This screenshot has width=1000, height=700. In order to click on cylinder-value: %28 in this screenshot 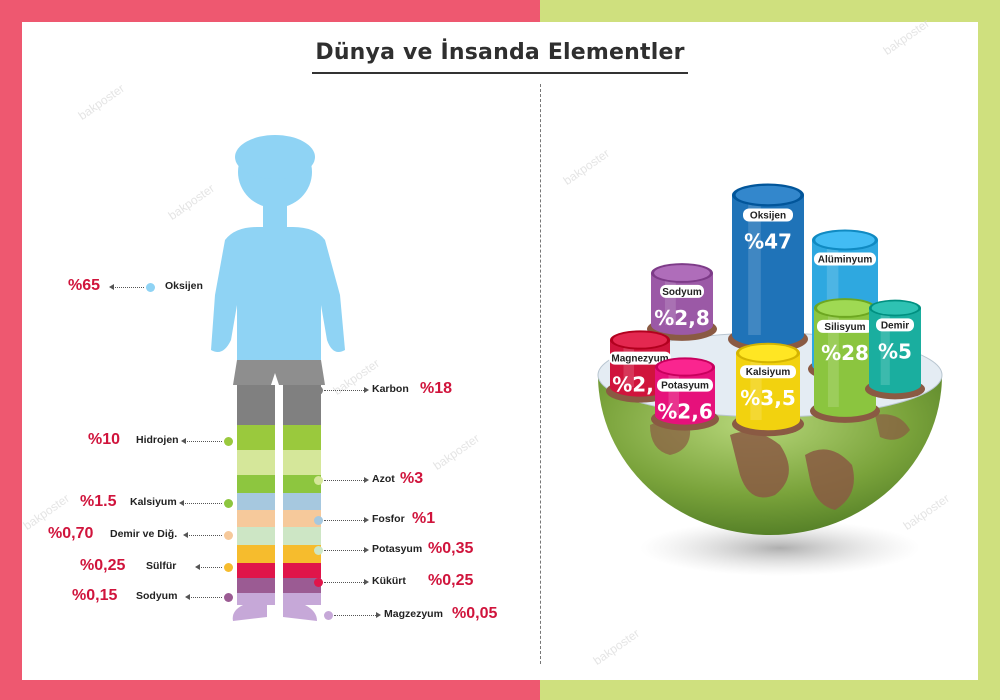, I will do `click(845, 353)`.